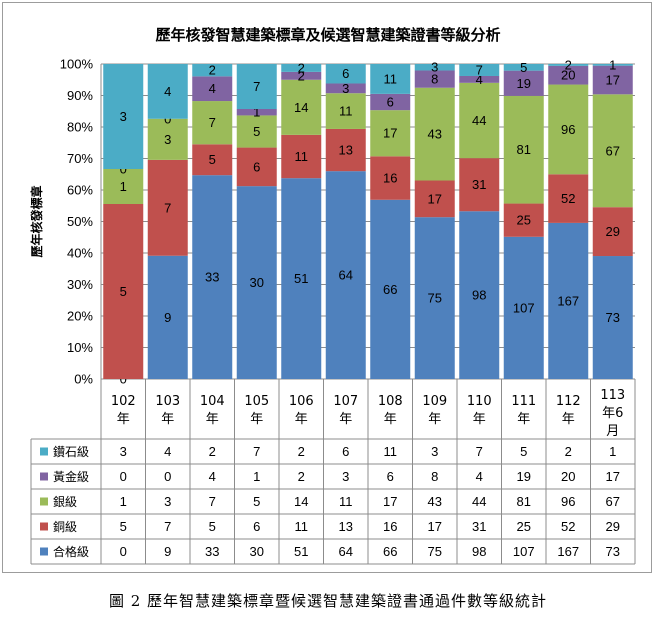  I want to click on data-label: 1, so click(256, 112).